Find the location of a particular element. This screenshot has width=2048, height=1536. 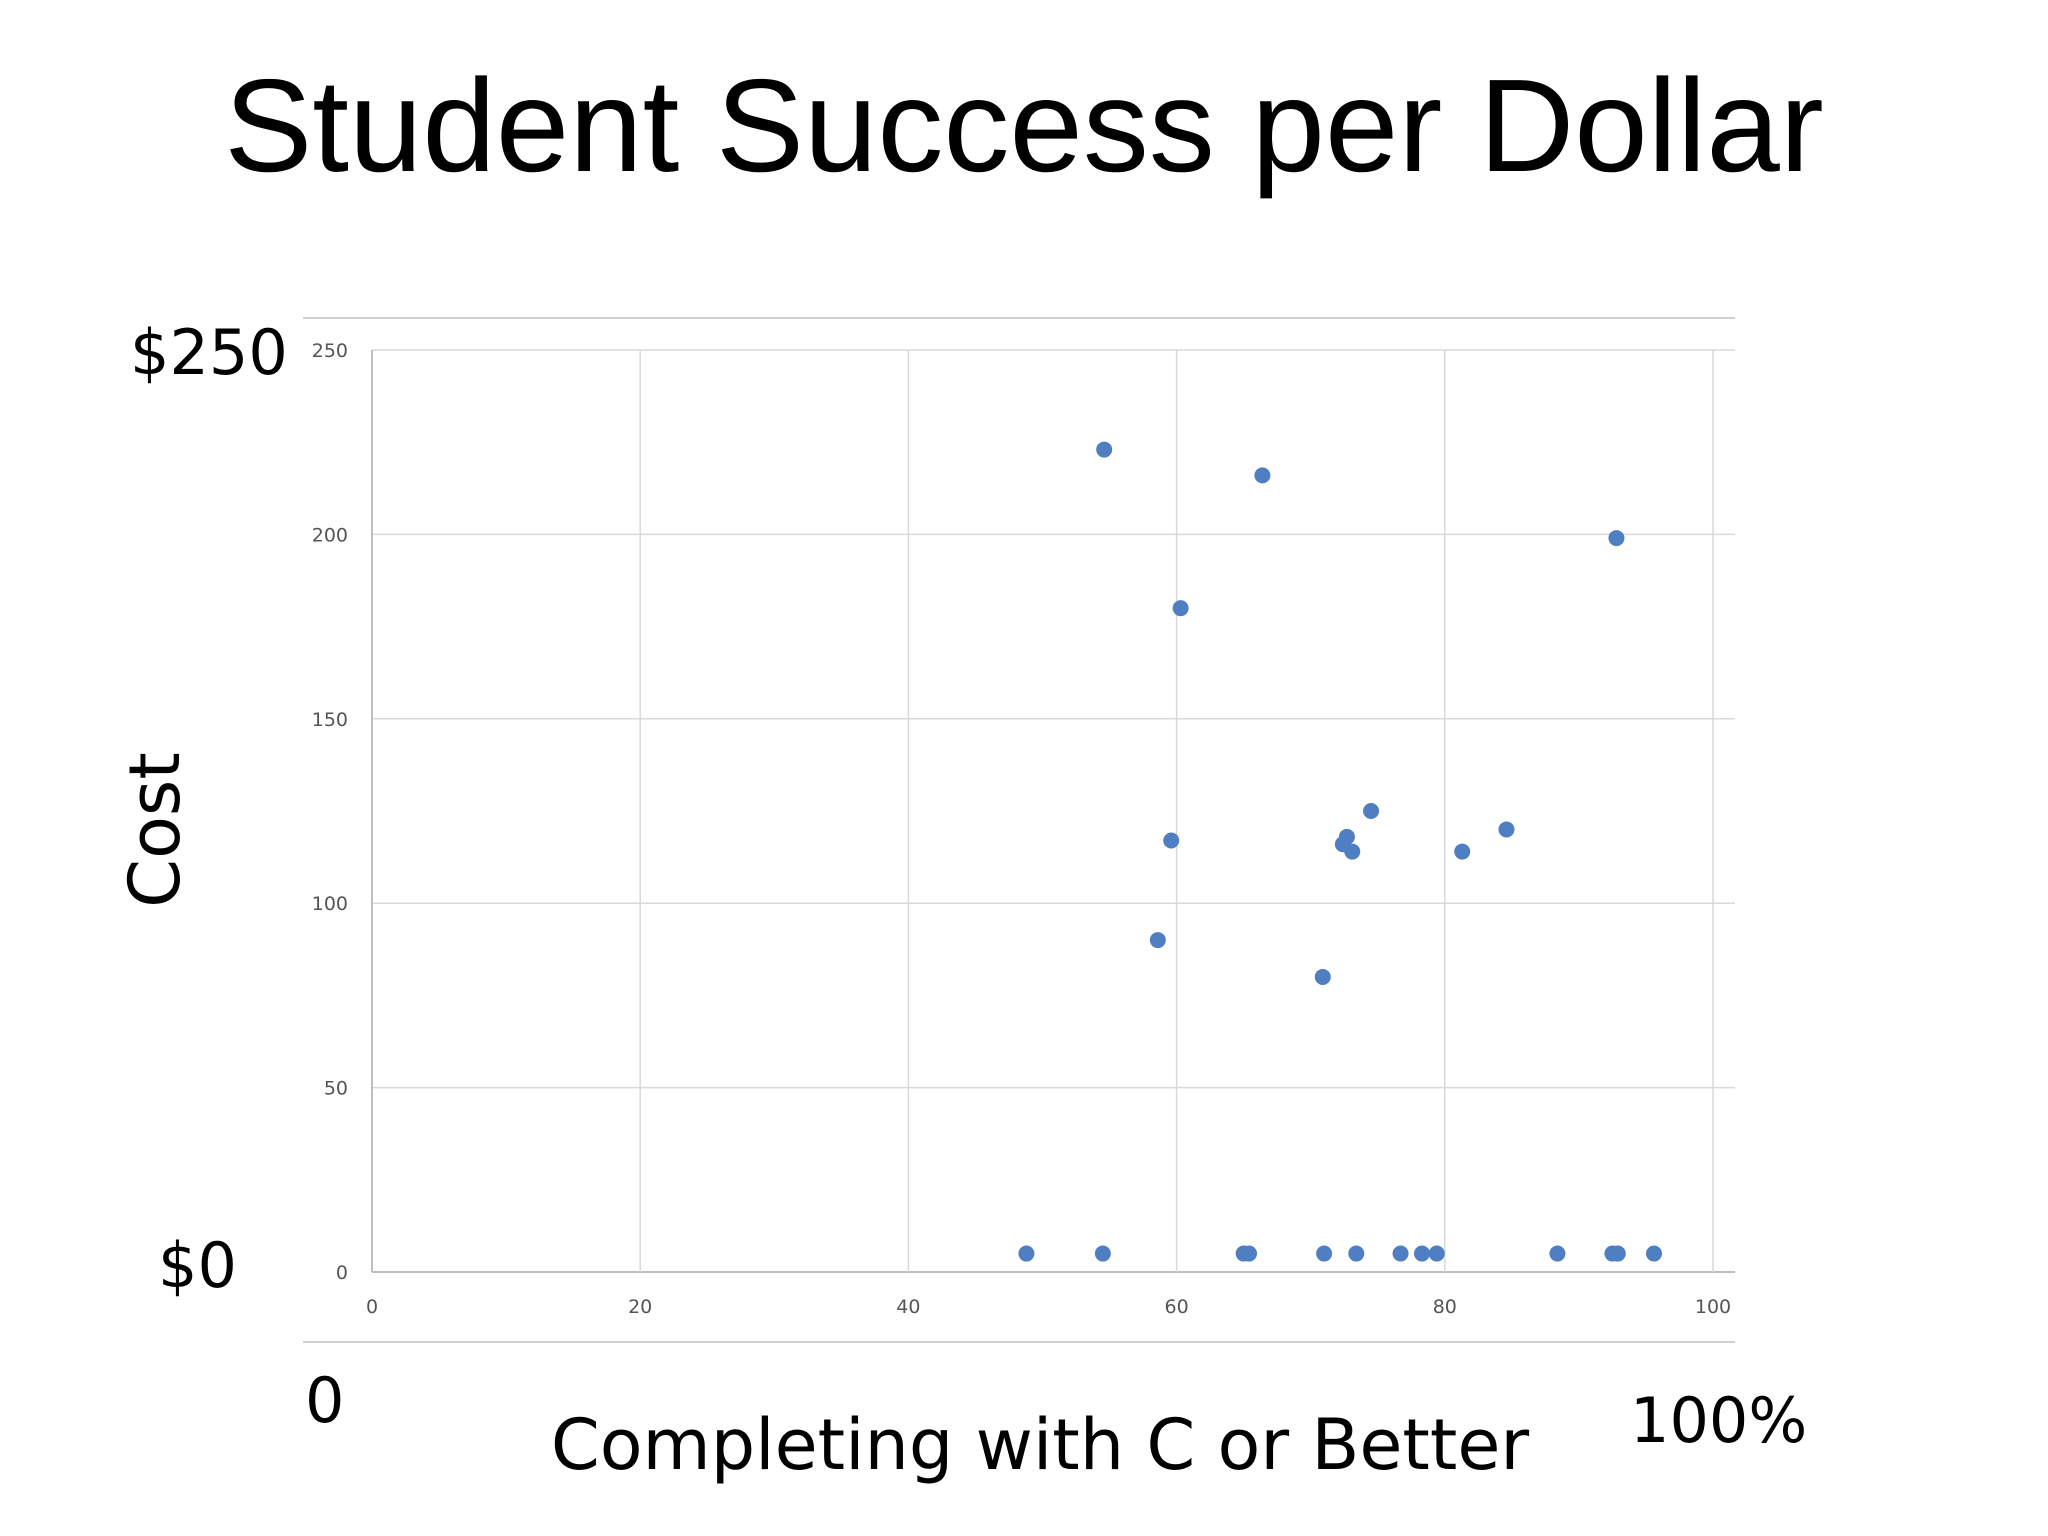

y-tick-label: 50 is located at coordinates (336, 1089).